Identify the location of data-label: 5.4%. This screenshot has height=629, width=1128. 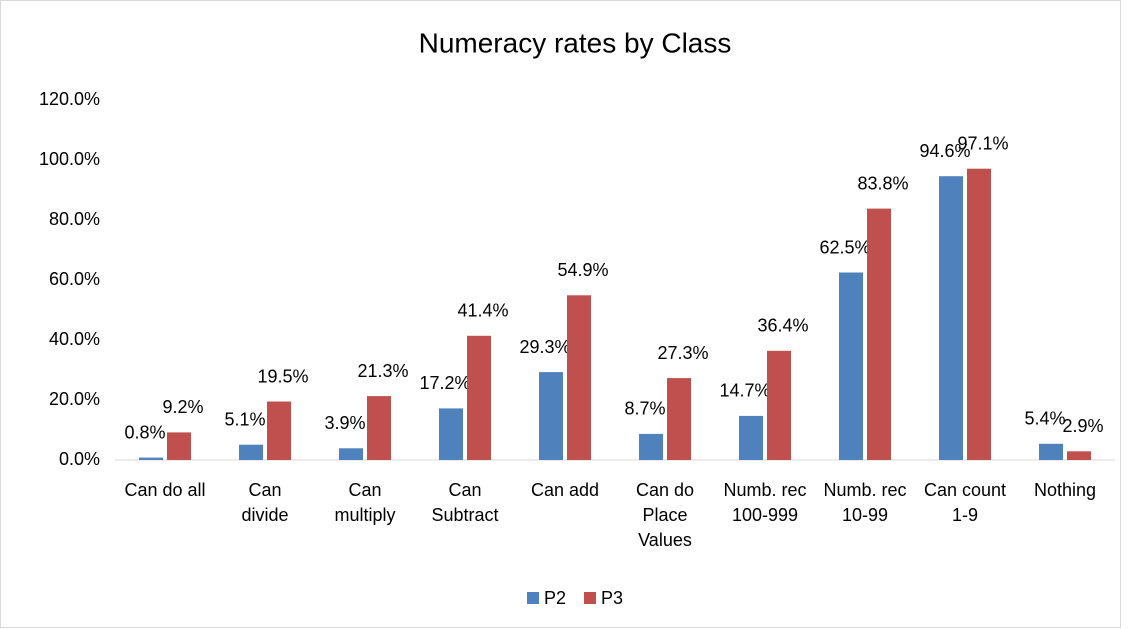
(1044, 419).